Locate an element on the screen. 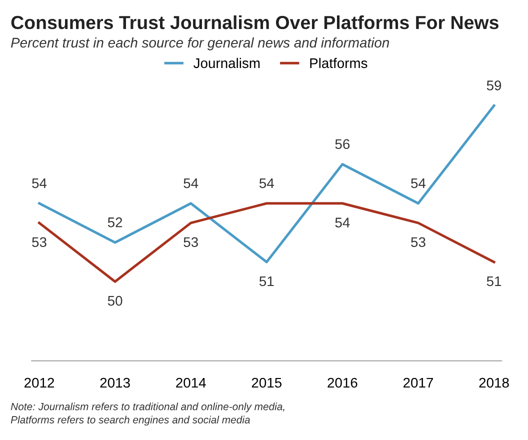 The height and width of the screenshot is (440, 528). data-label: 56 is located at coordinates (342, 144).